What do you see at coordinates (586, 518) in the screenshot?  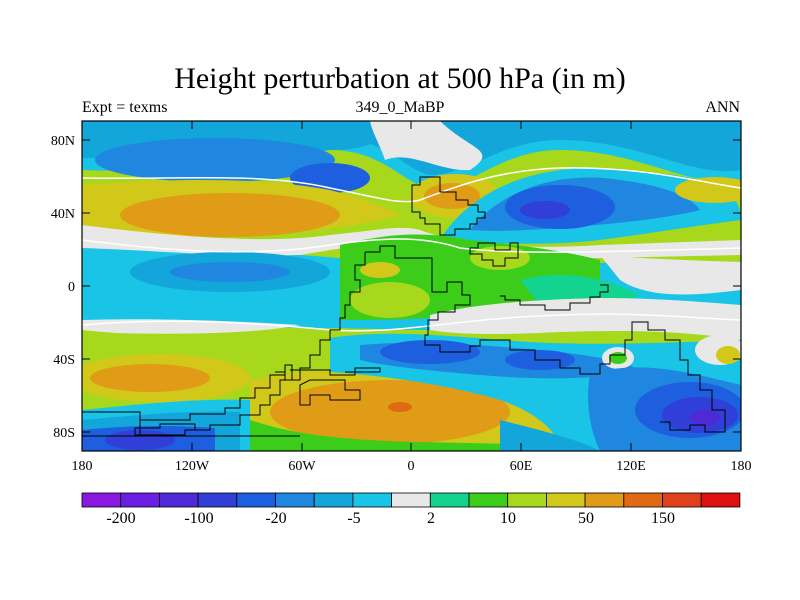 I see `colorbar-label: 50` at bounding box center [586, 518].